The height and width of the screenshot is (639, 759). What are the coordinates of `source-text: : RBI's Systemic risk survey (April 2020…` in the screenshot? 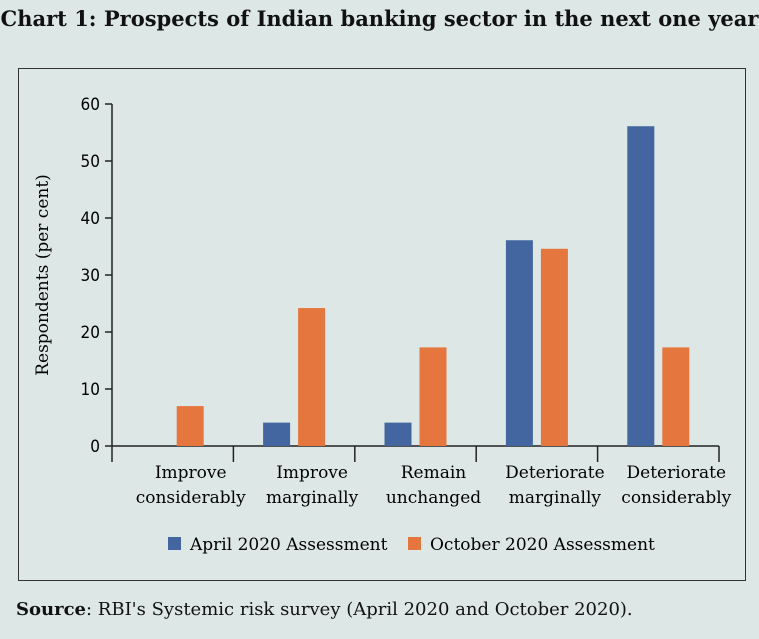 It's located at (359, 609).